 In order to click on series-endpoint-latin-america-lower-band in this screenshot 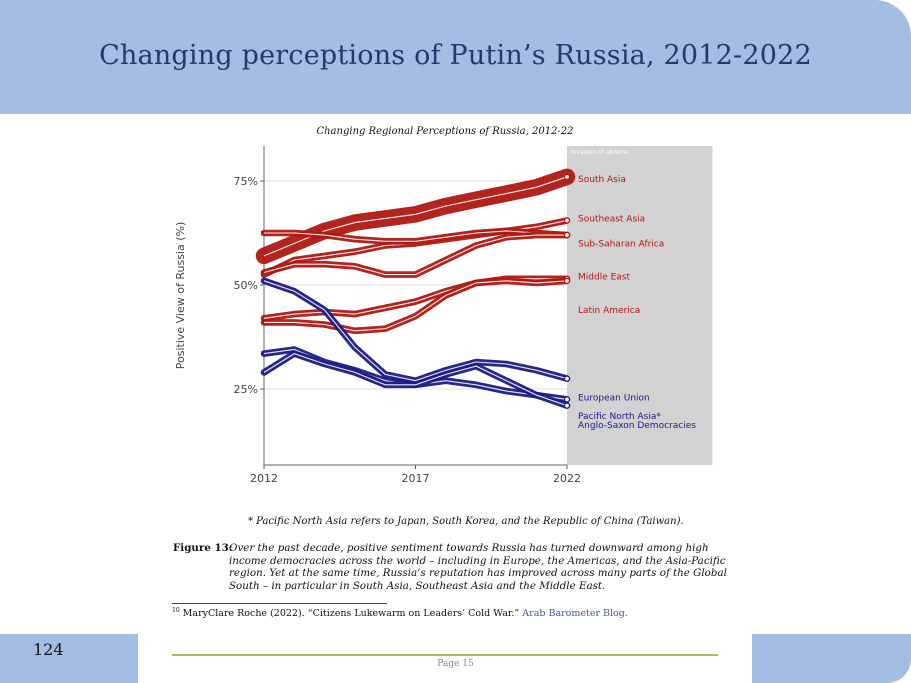, I will do `click(567, 280)`.